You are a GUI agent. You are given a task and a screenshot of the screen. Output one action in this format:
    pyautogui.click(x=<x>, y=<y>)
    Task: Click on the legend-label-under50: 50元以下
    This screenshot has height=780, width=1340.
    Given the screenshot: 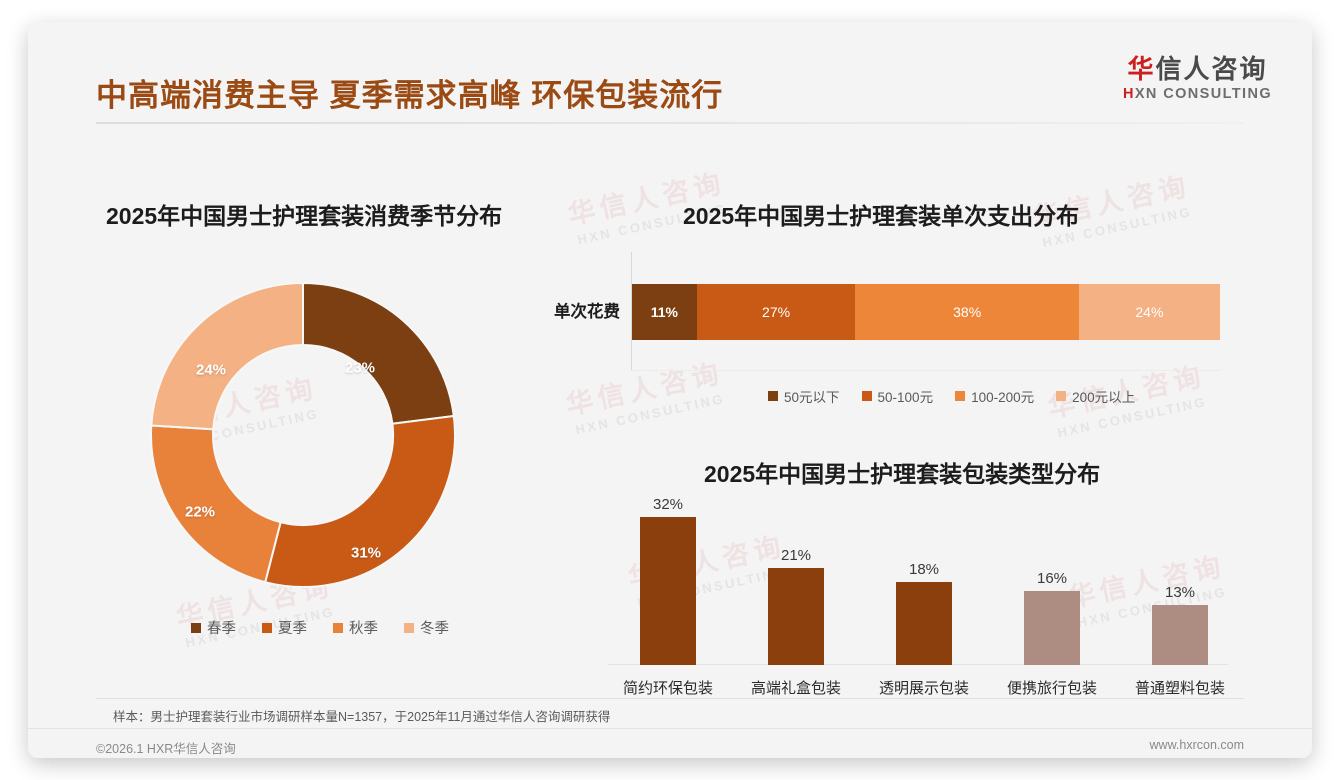 What is the action you would take?
    pyautogui.click(x=812, y=397)
    